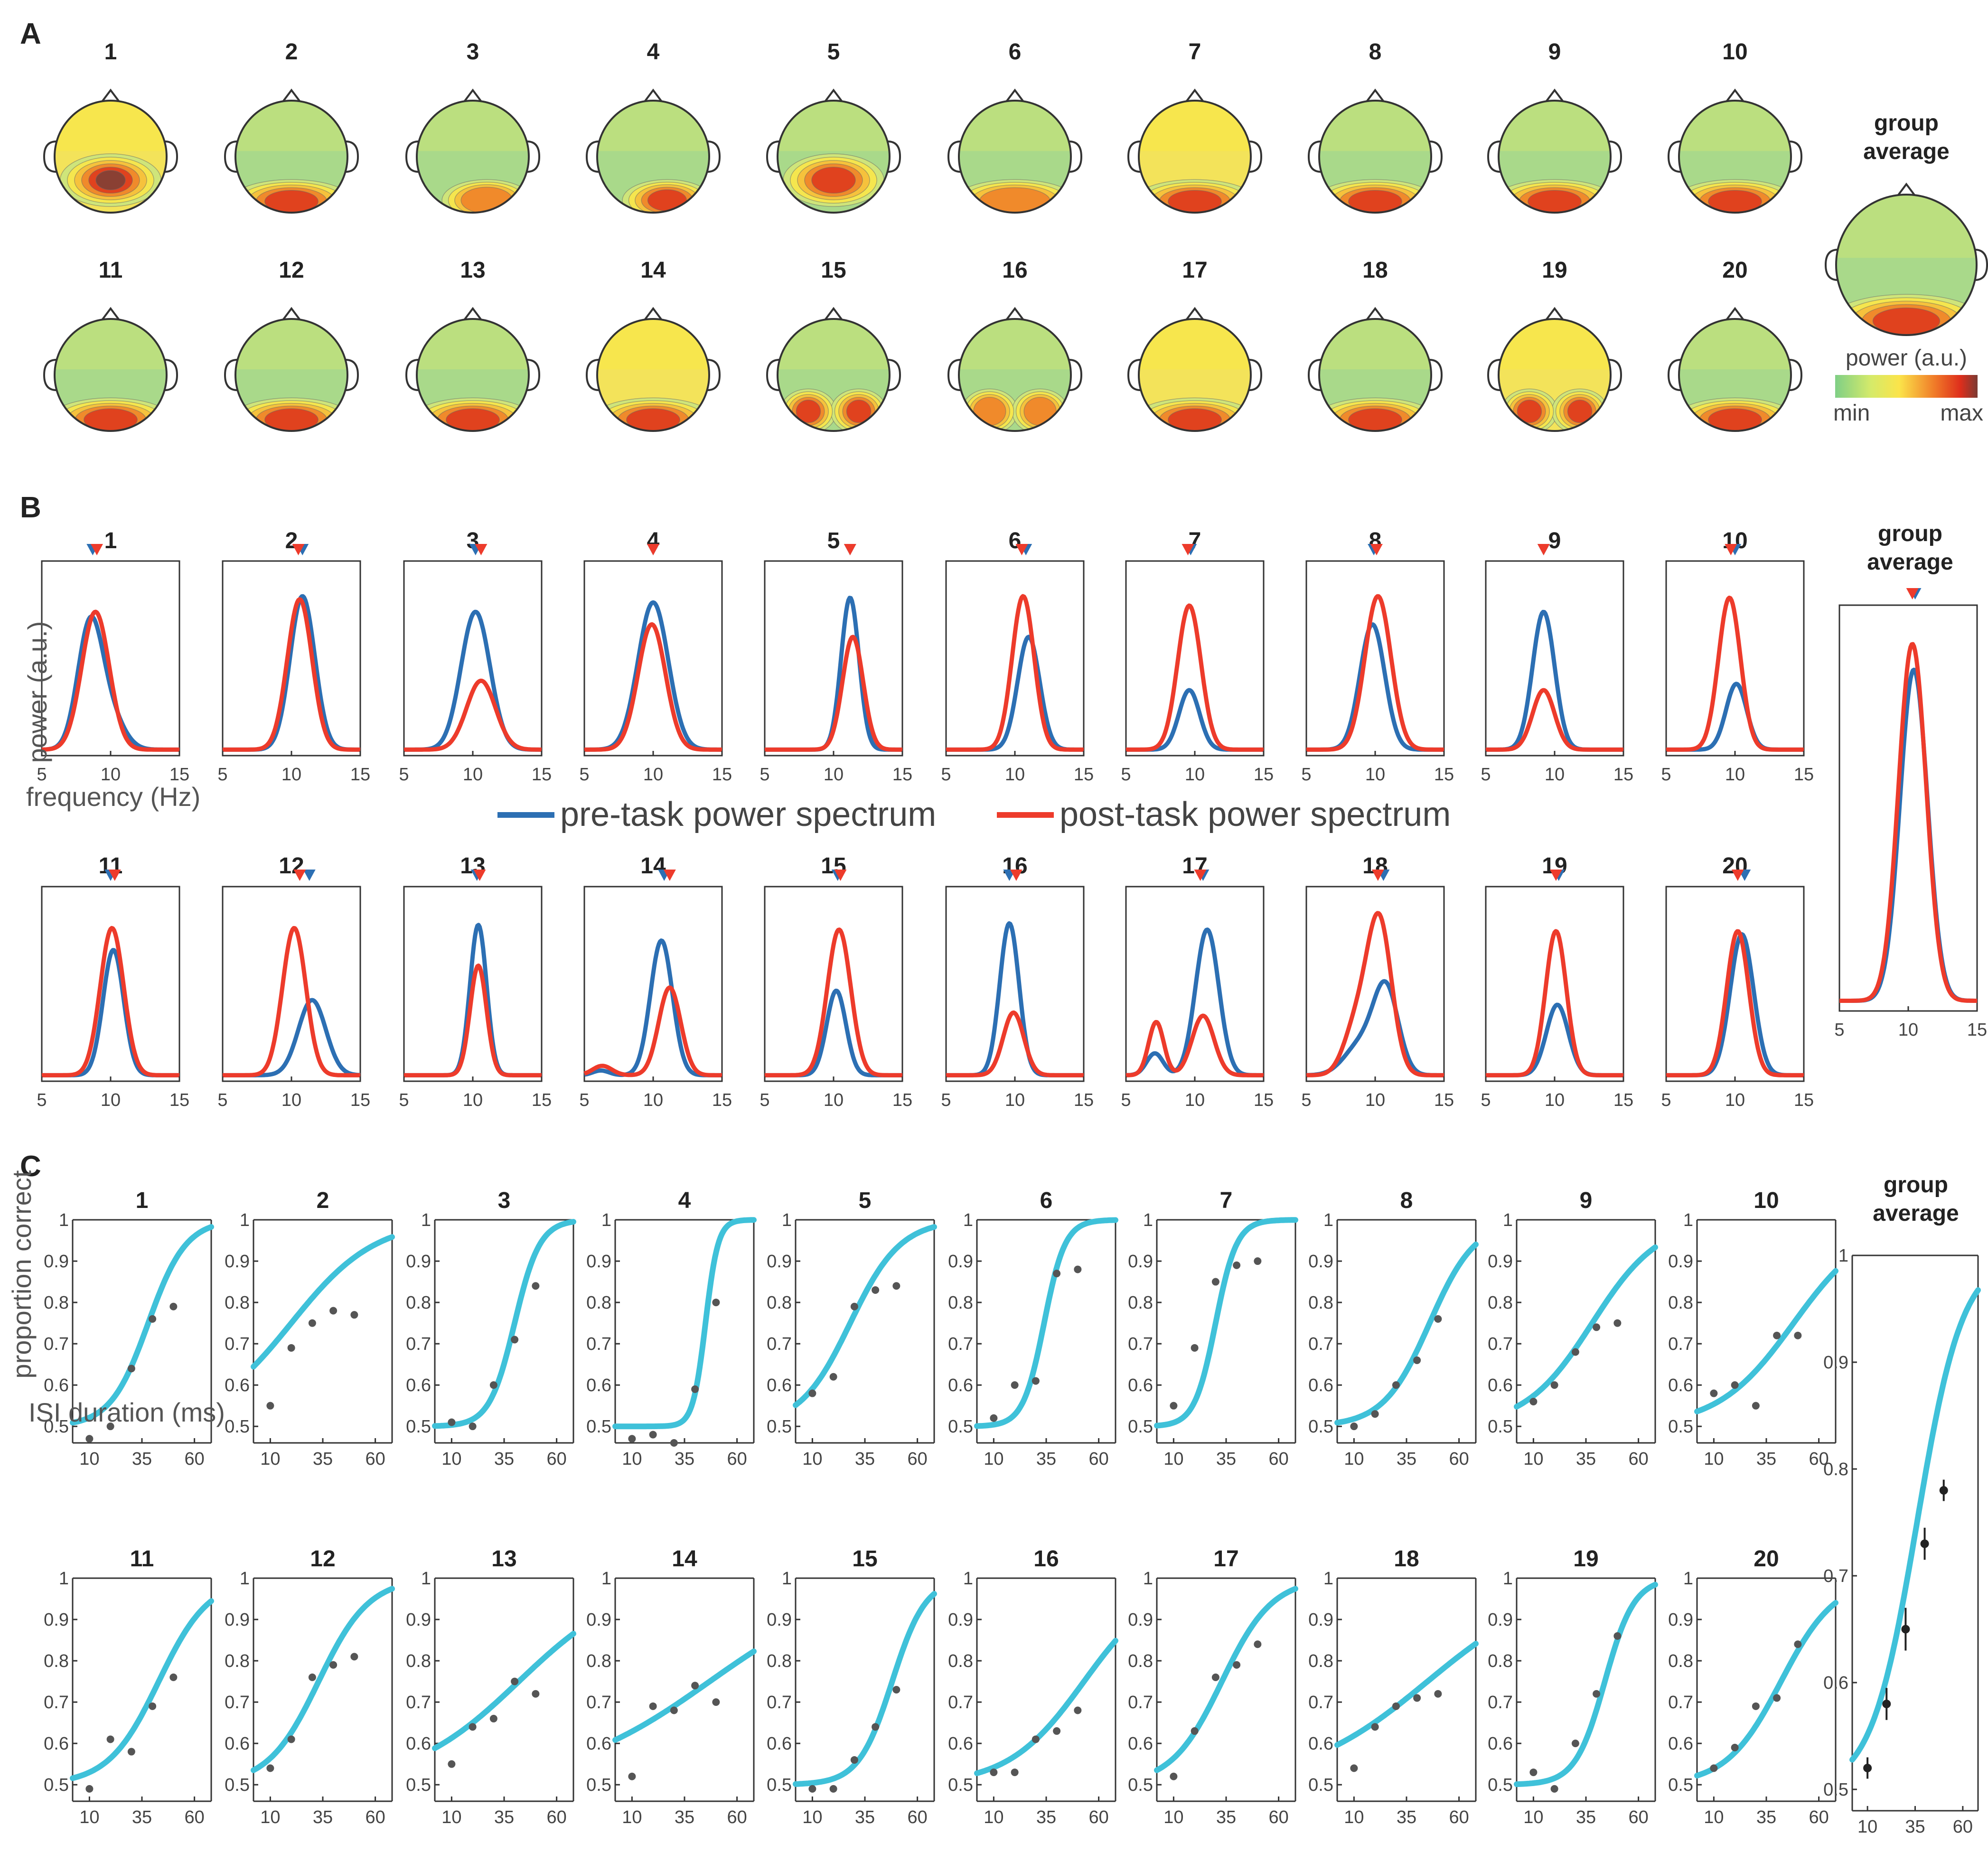 This screenshot has height=1862, width=1988. What do you see at coordinates (1851, 413) in the screenshot?
I see `colorbar-min-label: min` at bounding box center [1851, 413].